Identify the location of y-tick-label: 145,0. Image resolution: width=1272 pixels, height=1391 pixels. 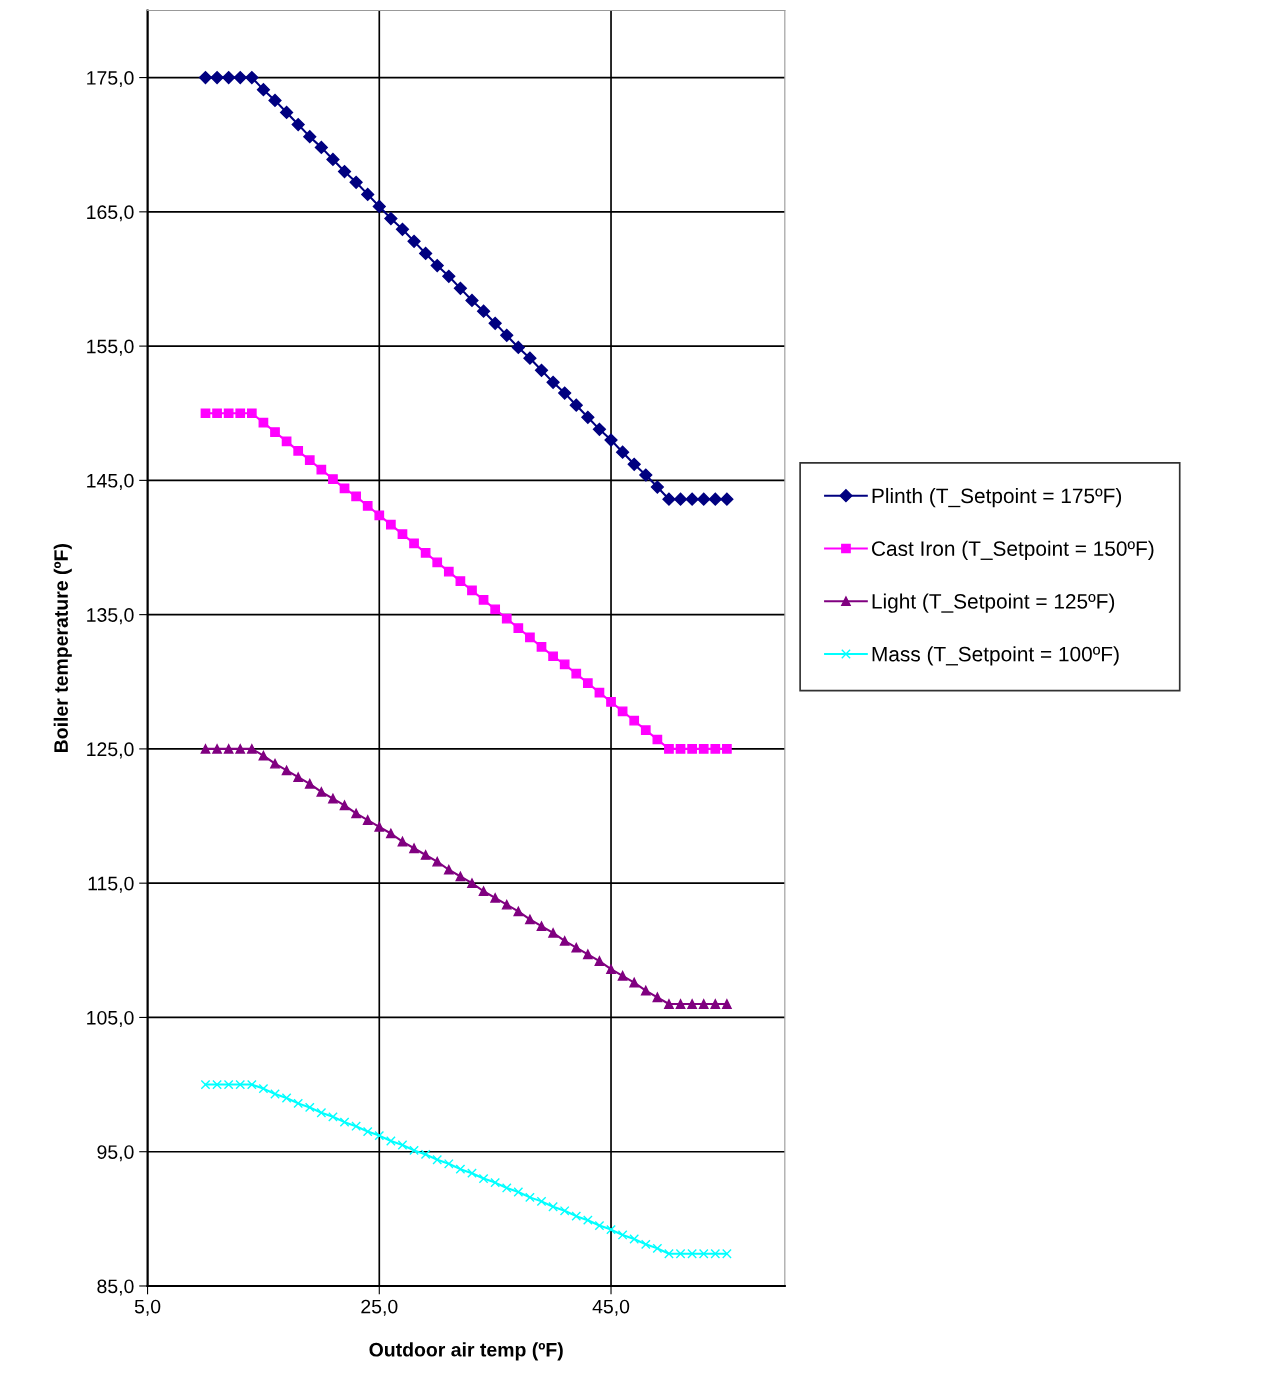
(110, 481).